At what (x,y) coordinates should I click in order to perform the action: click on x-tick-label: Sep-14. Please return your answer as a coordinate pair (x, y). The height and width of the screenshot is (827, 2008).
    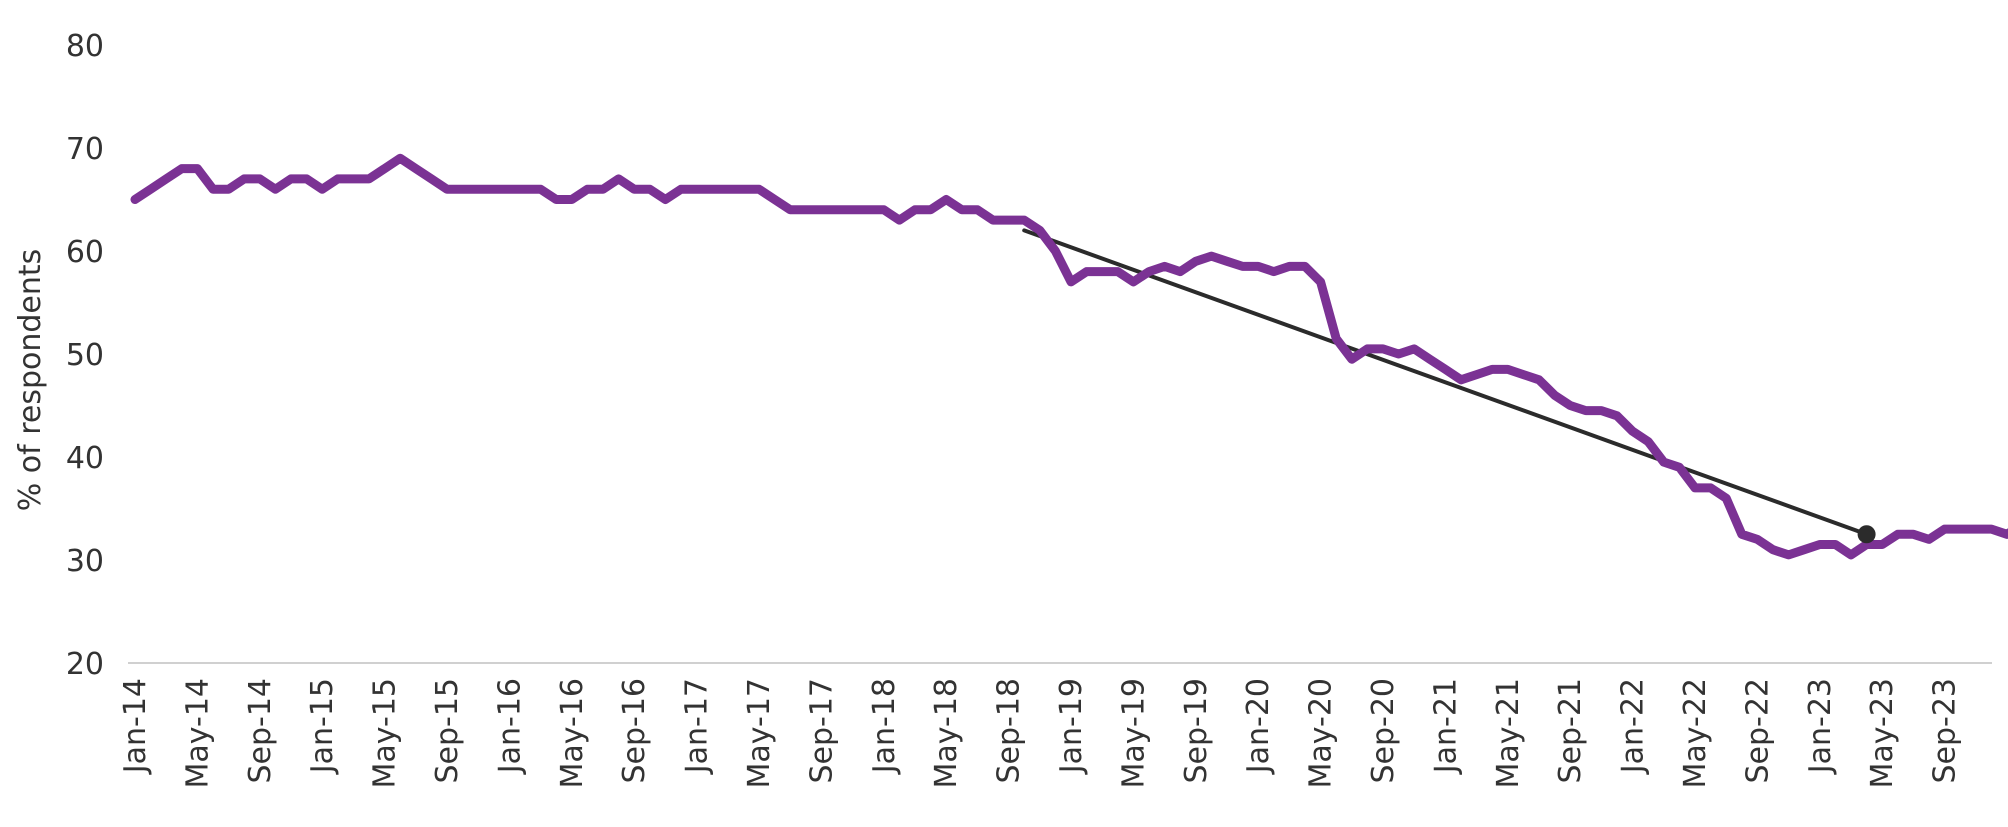
    Looking at the image, I should click on (260, 731).